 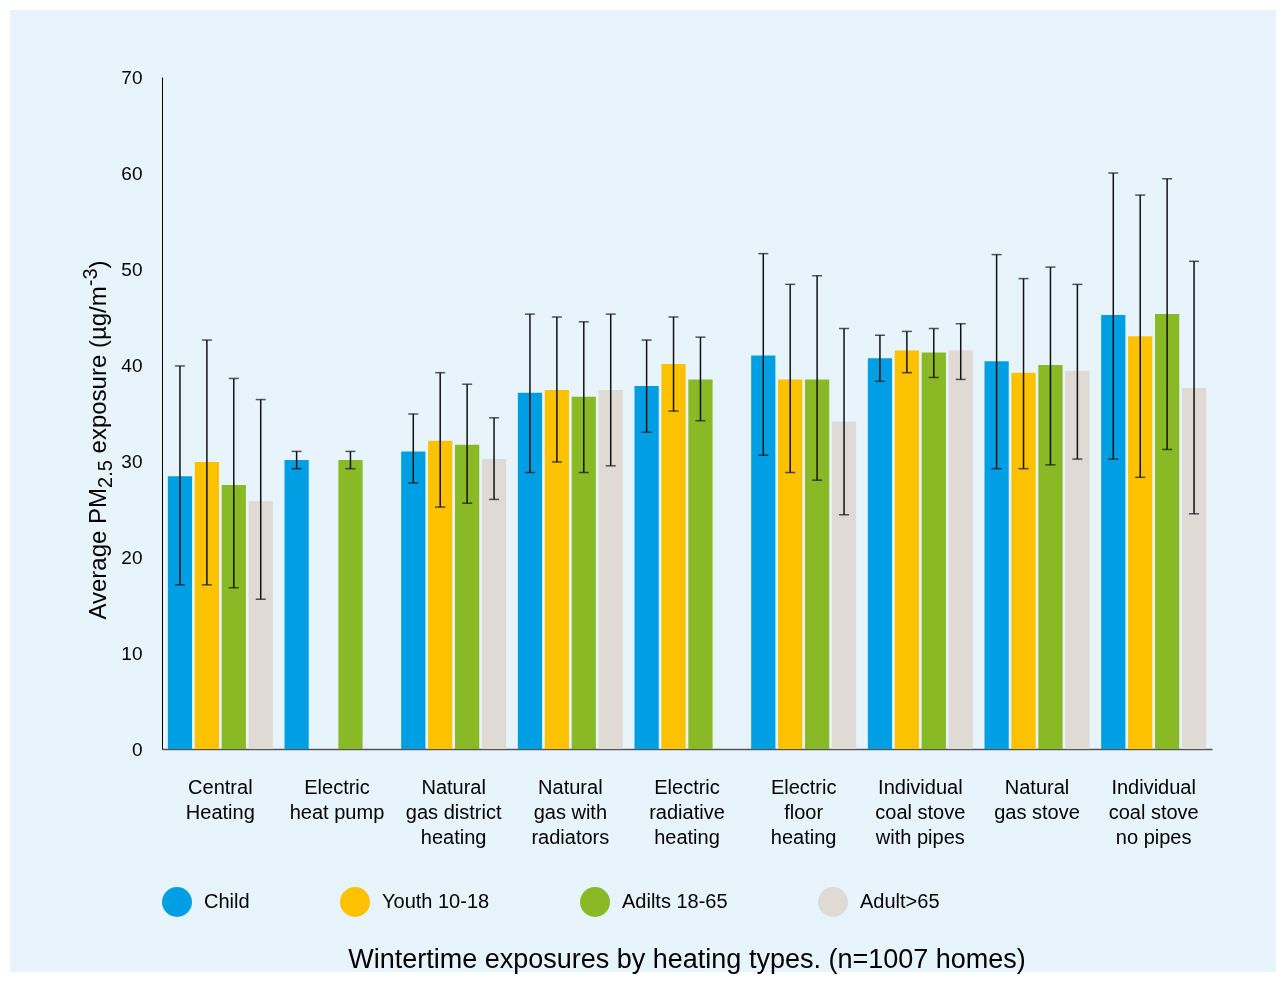 I want to click on x-tick-label: Natural gas with radiators, so click(x=570, y=811).